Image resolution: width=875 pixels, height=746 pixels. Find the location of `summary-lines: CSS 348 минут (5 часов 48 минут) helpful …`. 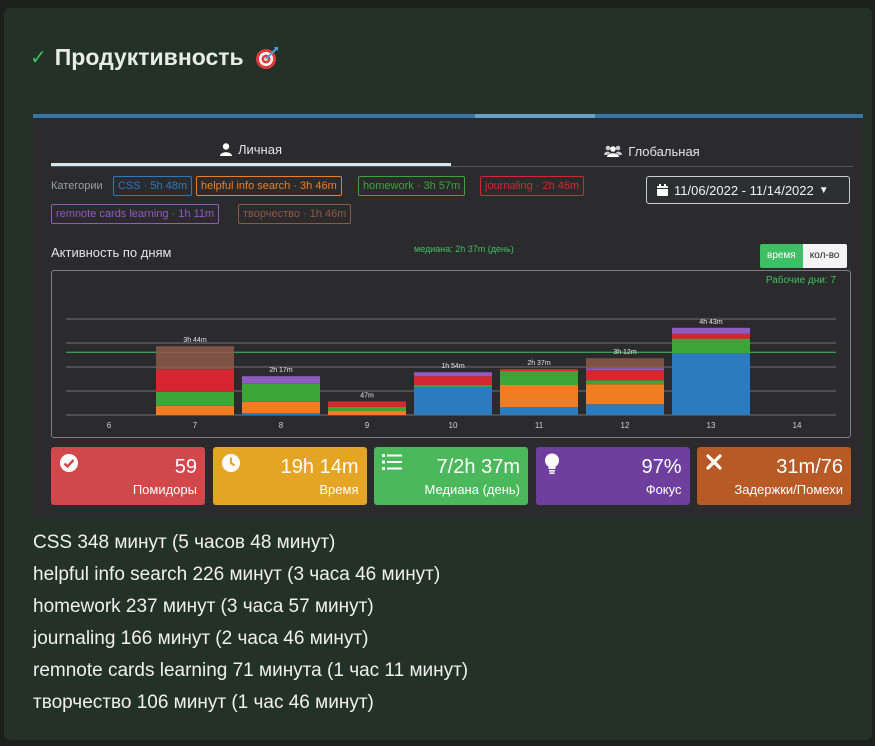

summary-lines: CSS 348 минут (5 часов 48 минут) helpful … is located at coordinates (250, 623).